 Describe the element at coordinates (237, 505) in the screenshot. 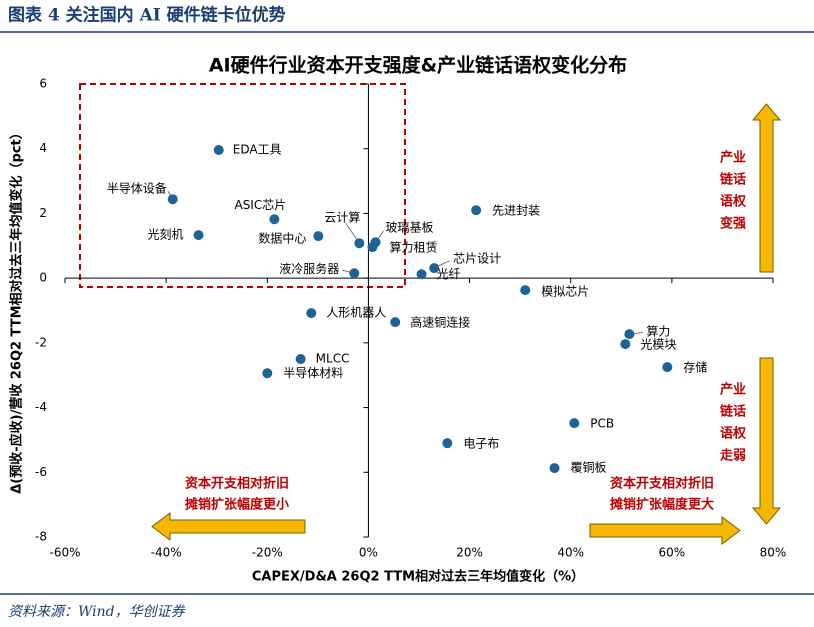

I see `annotation: 摊销扩张幅度更小` at that location.